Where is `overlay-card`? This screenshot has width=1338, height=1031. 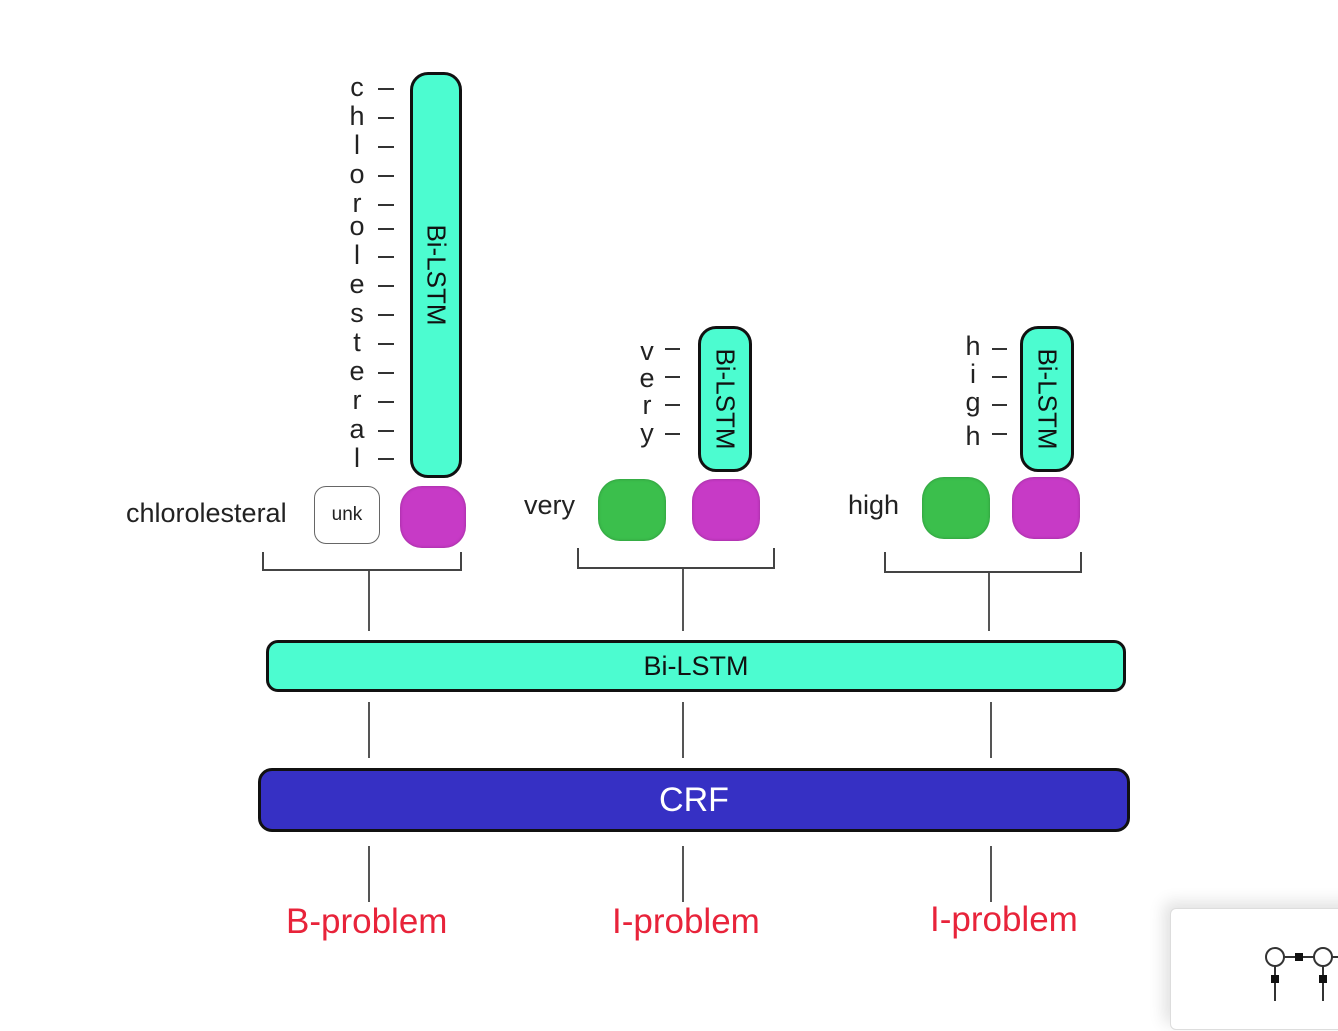
overlay-card is located at coordinates (1254, 969).